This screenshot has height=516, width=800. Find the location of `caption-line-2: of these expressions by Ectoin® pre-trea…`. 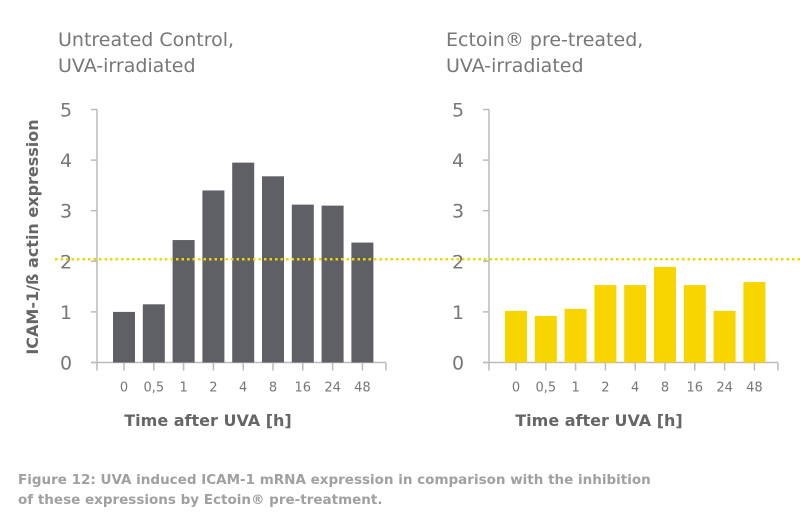

caption-line-2: of these expressions by Ectoin® pre-trea… is located at coordinates (200, 500).